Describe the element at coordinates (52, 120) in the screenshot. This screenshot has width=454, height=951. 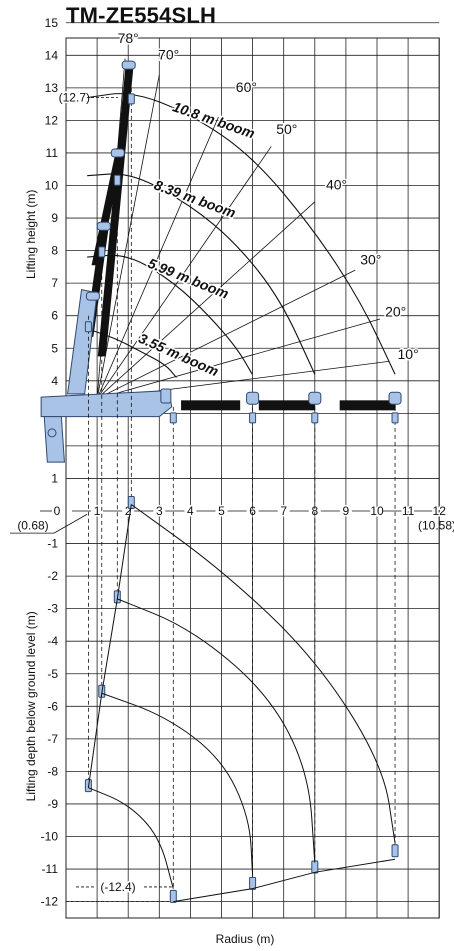
I see `y-tick-label: 12` at that location.